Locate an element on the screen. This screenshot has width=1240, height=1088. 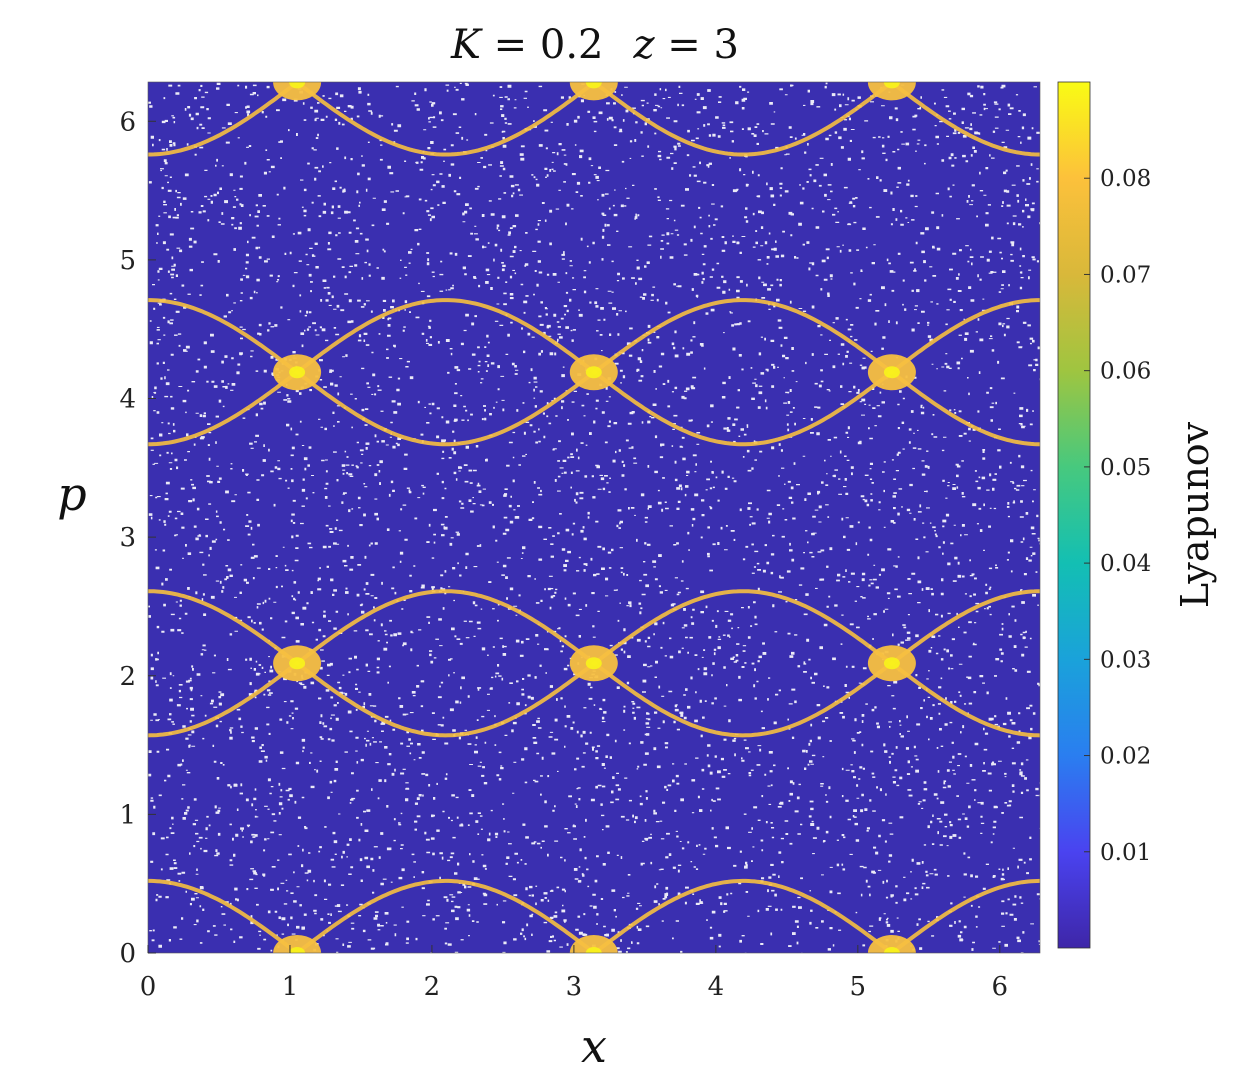
x-tick-label-4: 4 is located at coordinates (716, 987).